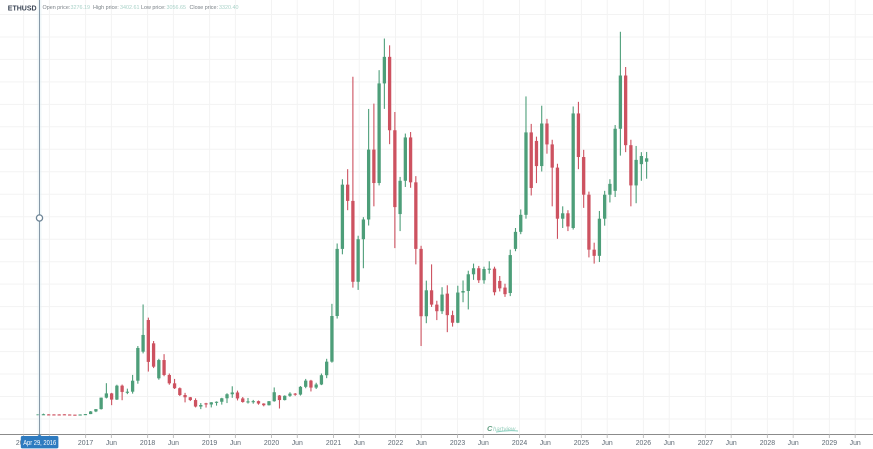 The height and width of the screenshot is (449, 873). What do you see at coordinates (147, 443) in the screenshot?
I see `svg-text: 2018` at bounding box center [147, 443].